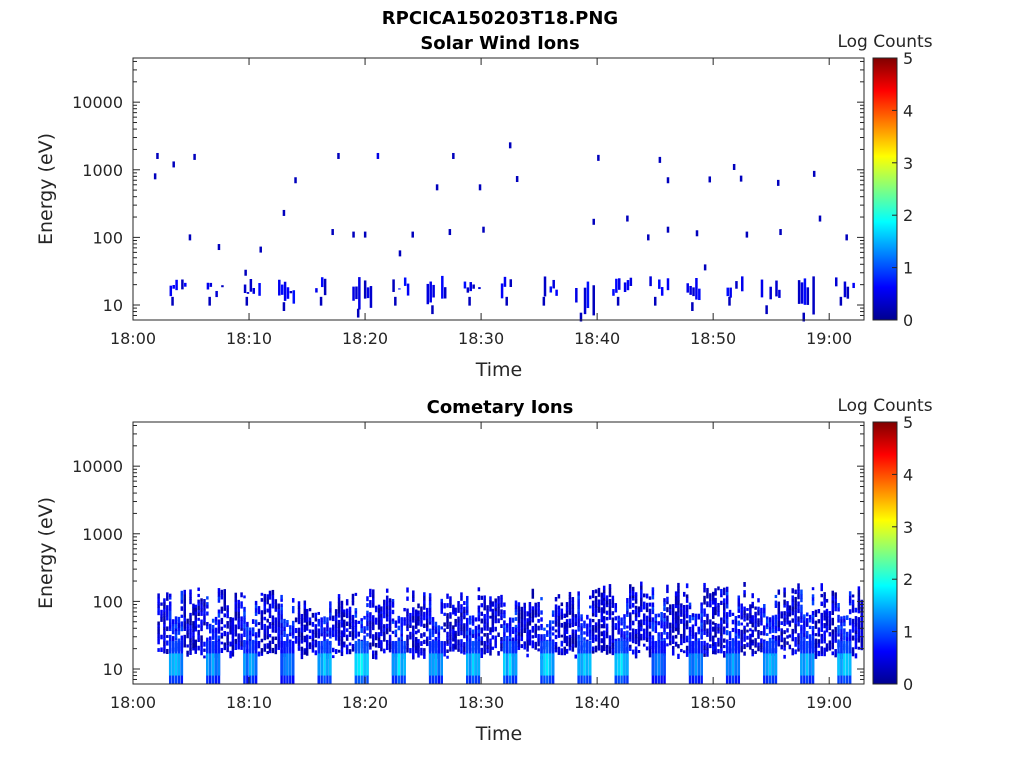 This screenshot has height=768, width=1024. Describe the element at coordinates (584, 635) in the screenshot. I see `burst-mark` at that location.